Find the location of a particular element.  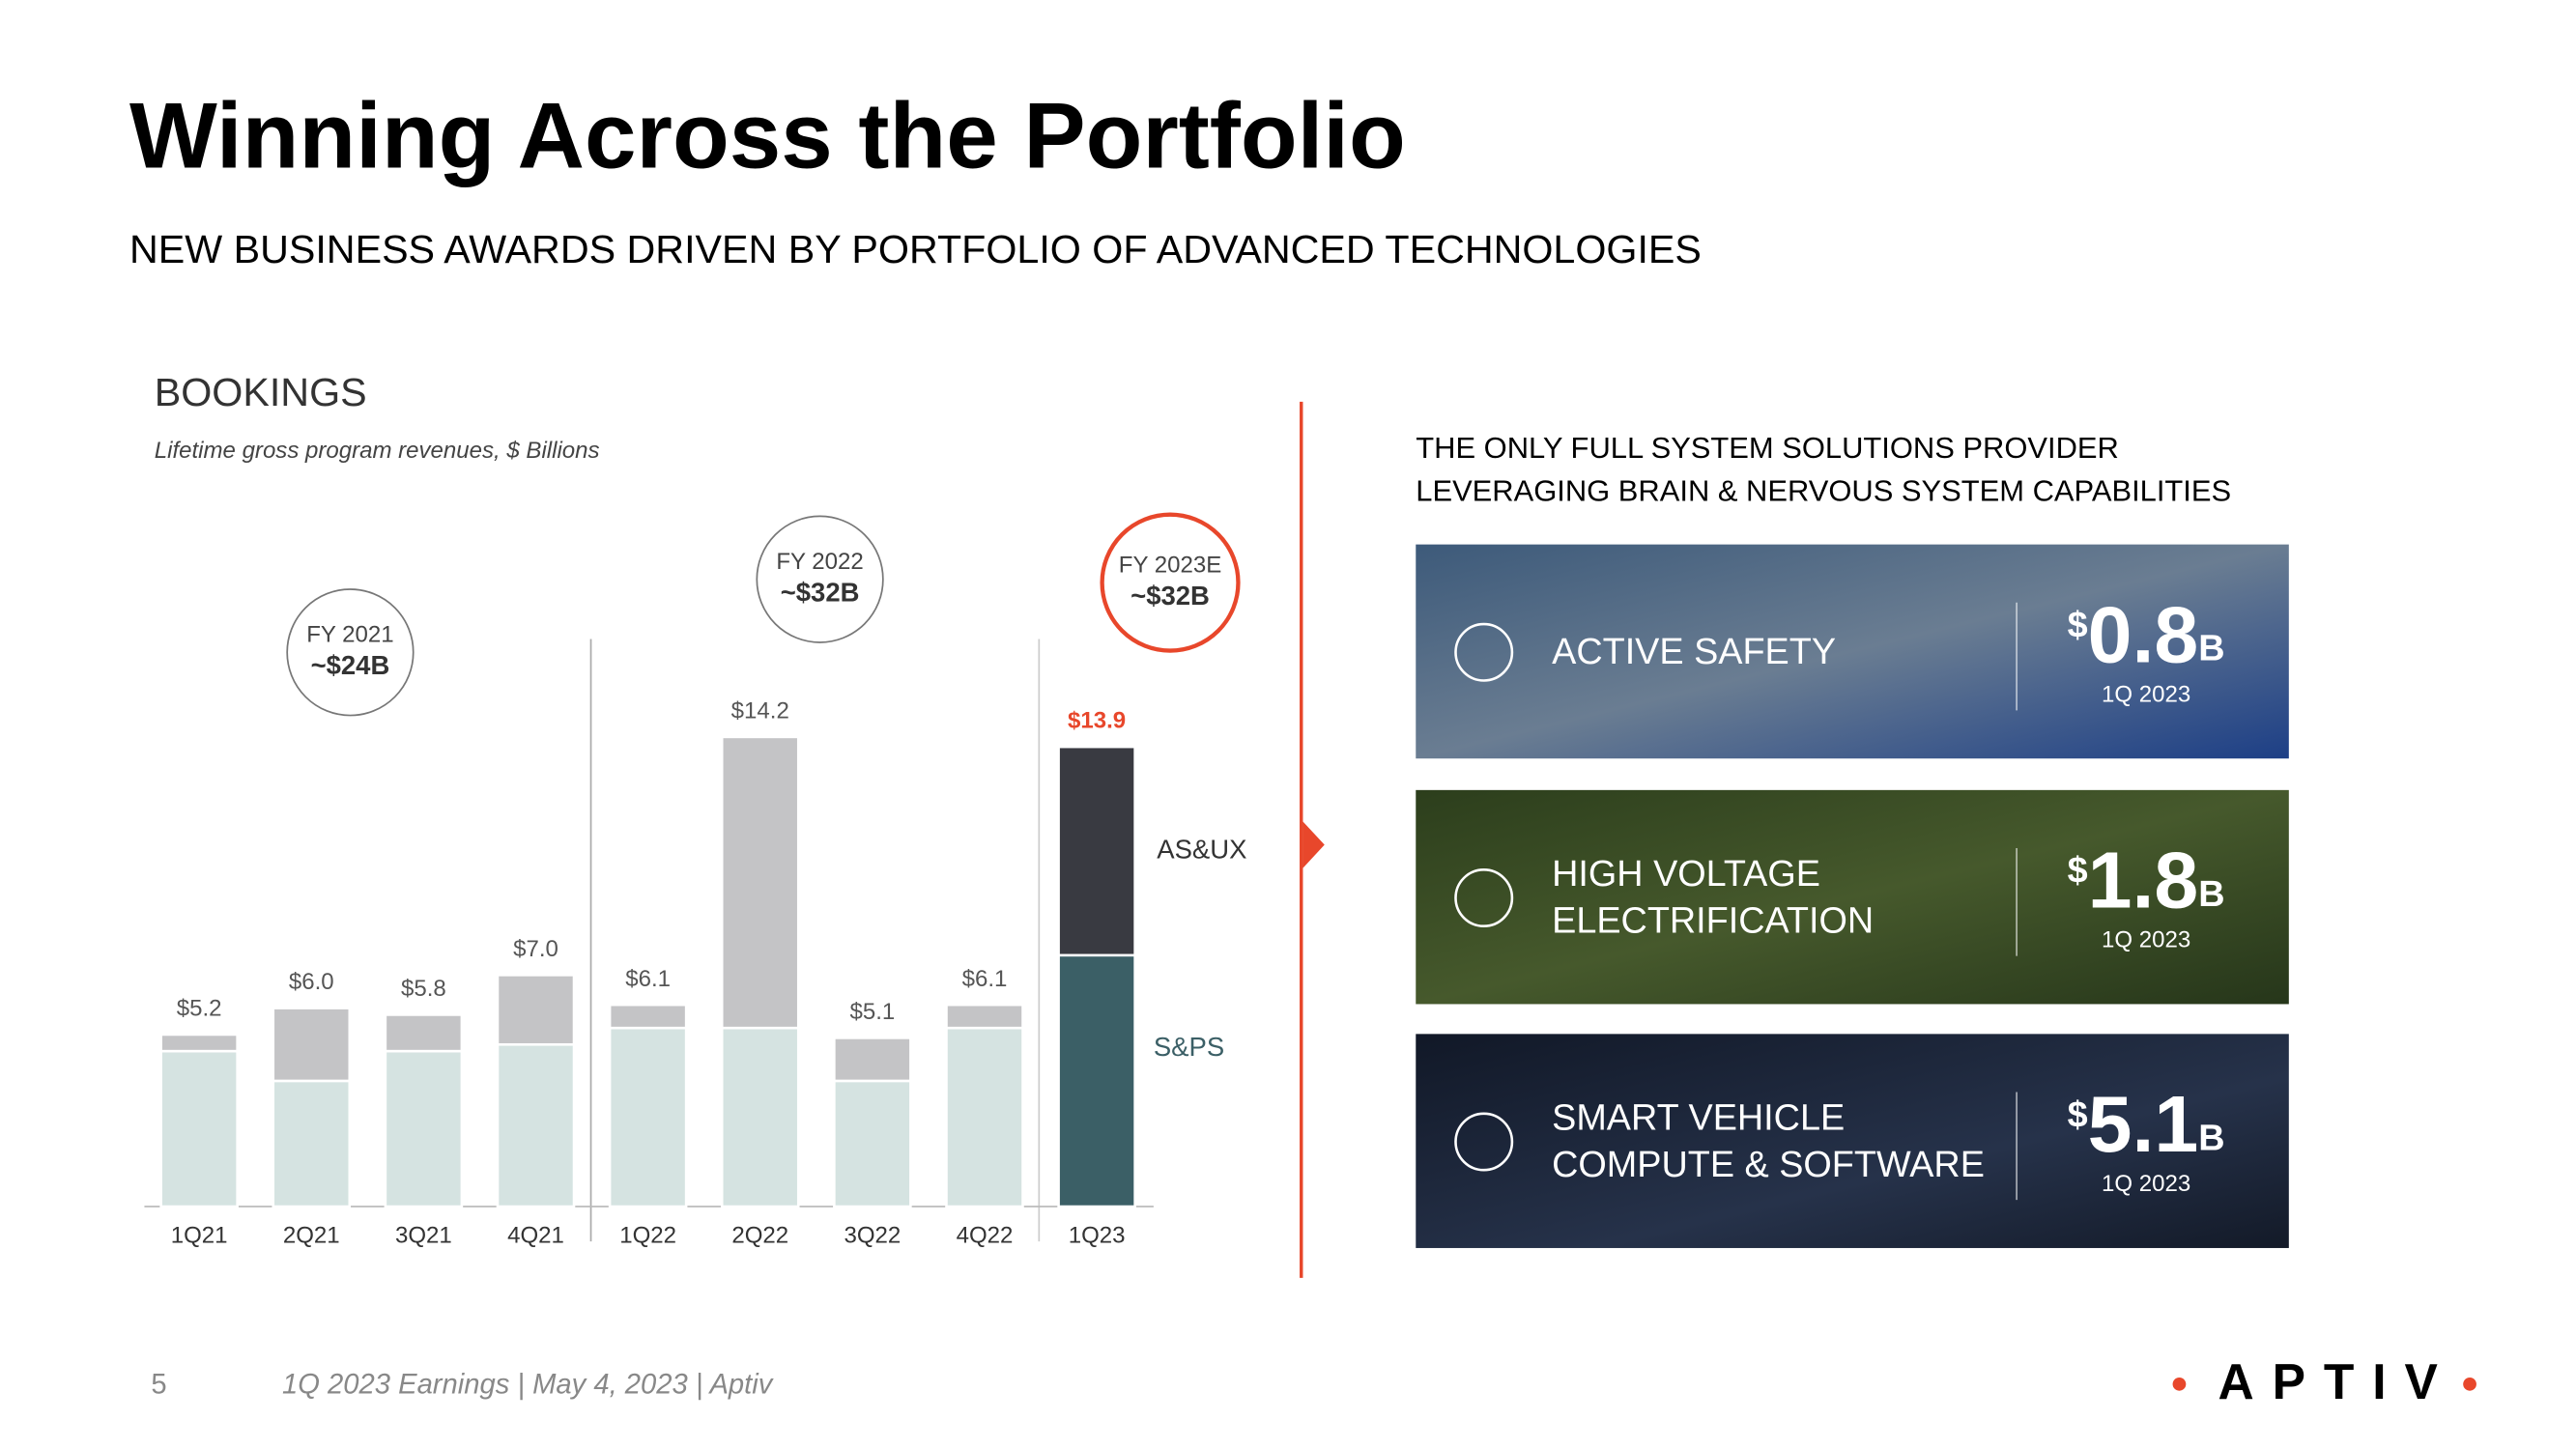

x-tick-label: 2Q22 is located at coordinates (760, 1235).